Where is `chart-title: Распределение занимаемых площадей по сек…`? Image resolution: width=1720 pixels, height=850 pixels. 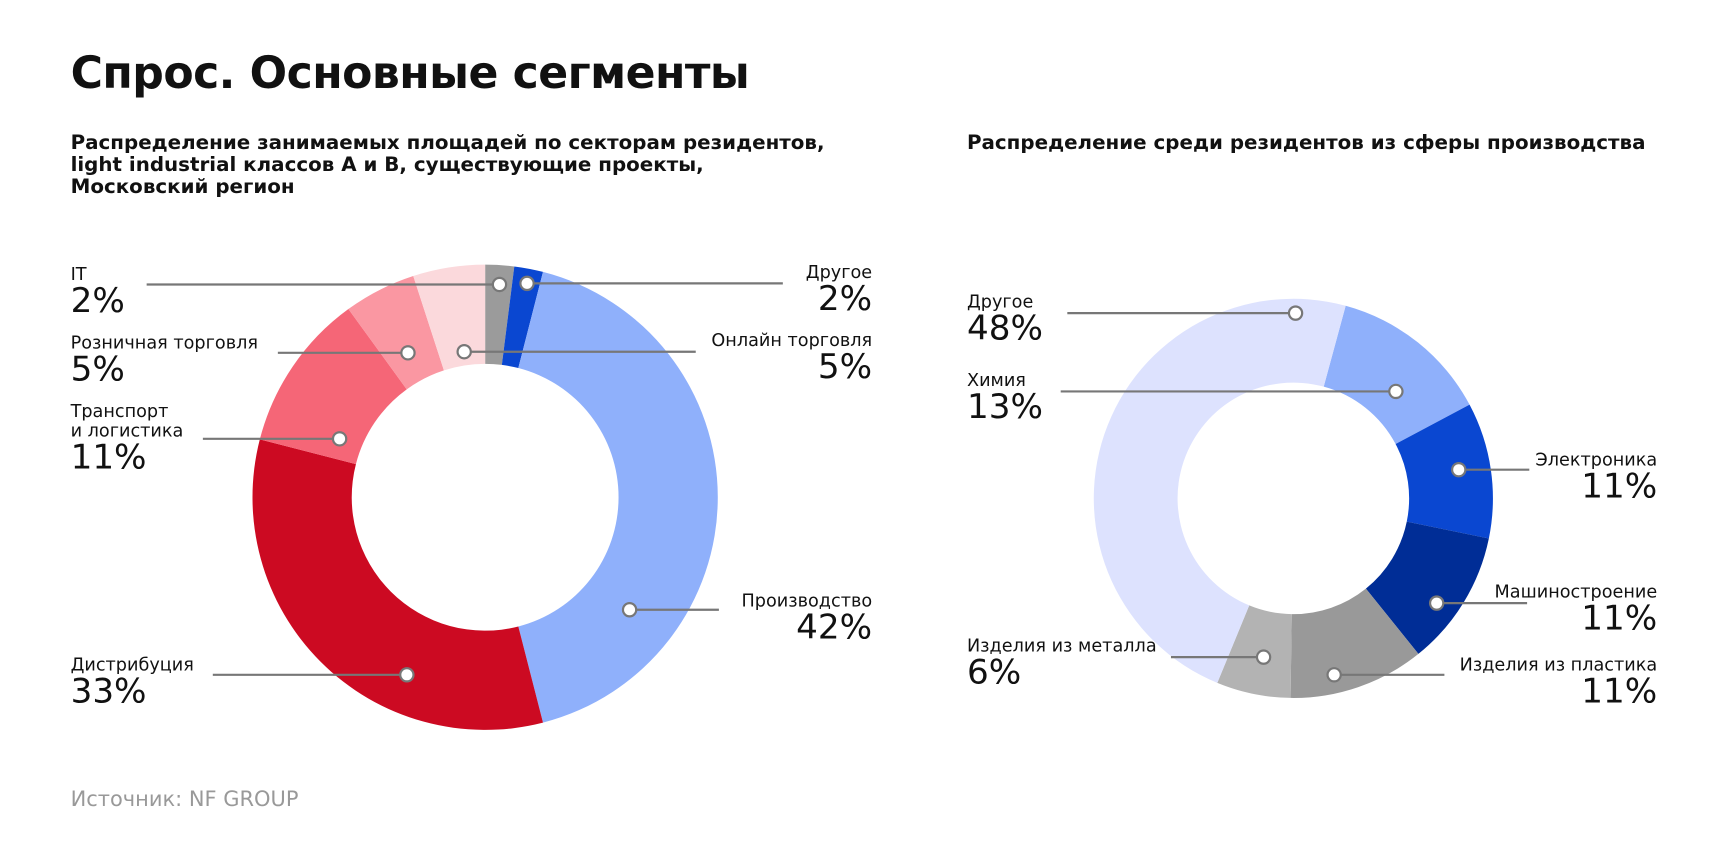
chart-title: Распределение занимаемых площадей по сек… is located at coordinates (447, 165).